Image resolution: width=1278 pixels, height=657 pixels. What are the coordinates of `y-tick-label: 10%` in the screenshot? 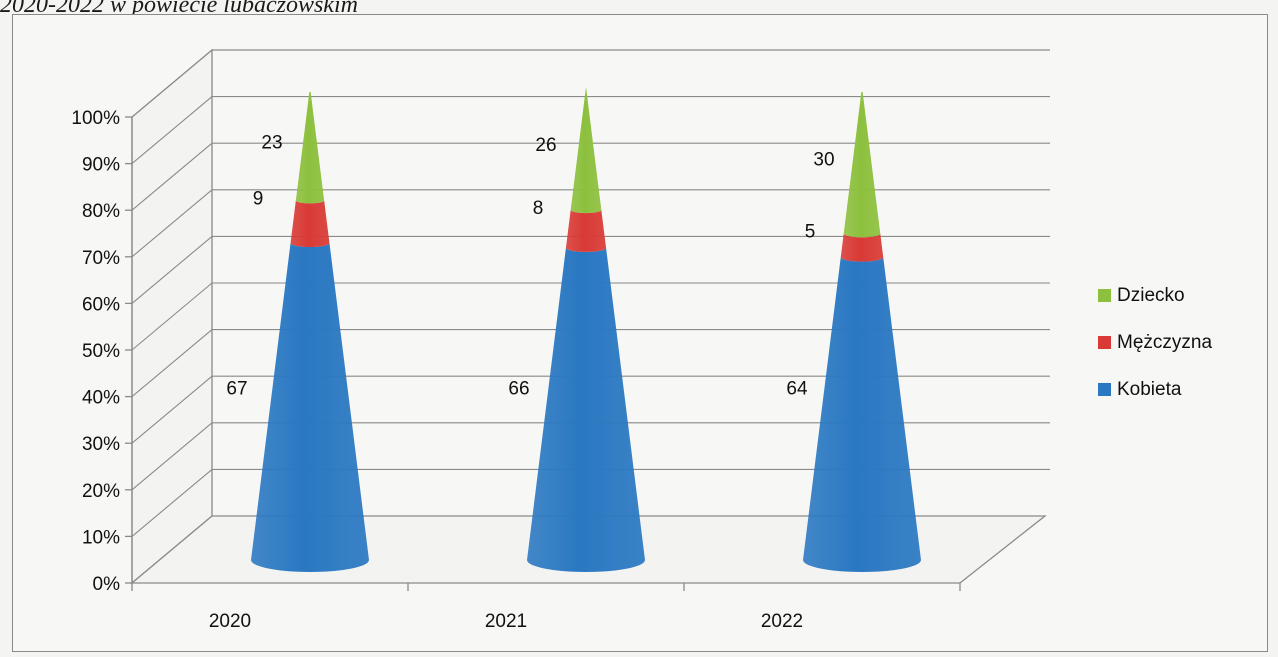 It's located at (101, 537).